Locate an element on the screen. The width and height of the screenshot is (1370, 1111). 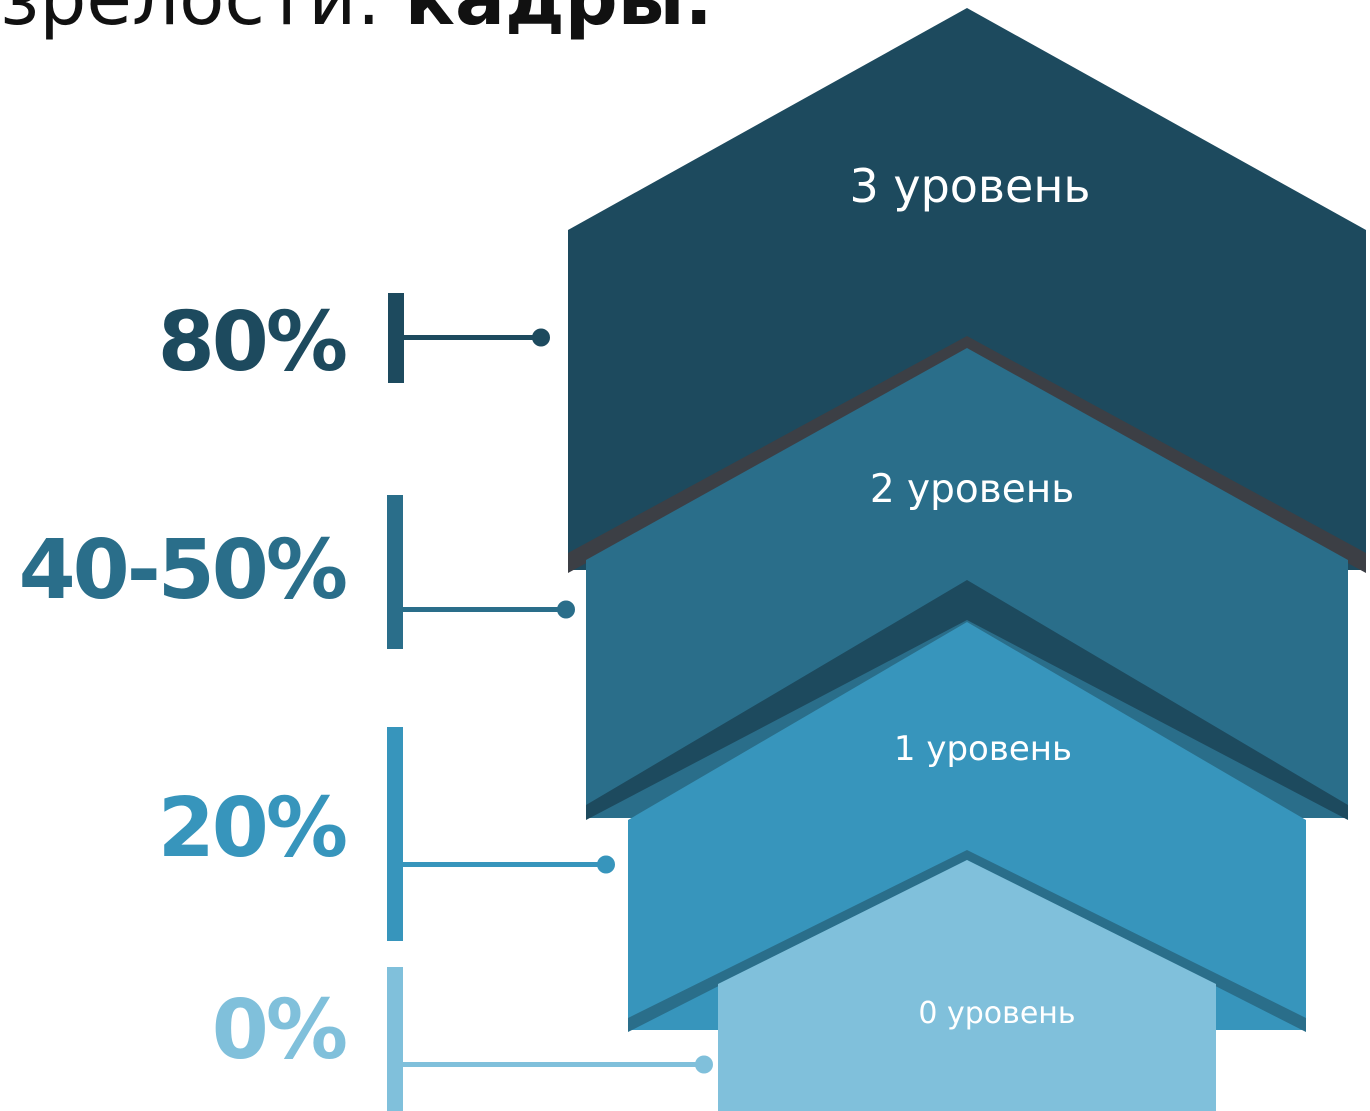
level-3-marker-bar is located at coordinates (396, 338).